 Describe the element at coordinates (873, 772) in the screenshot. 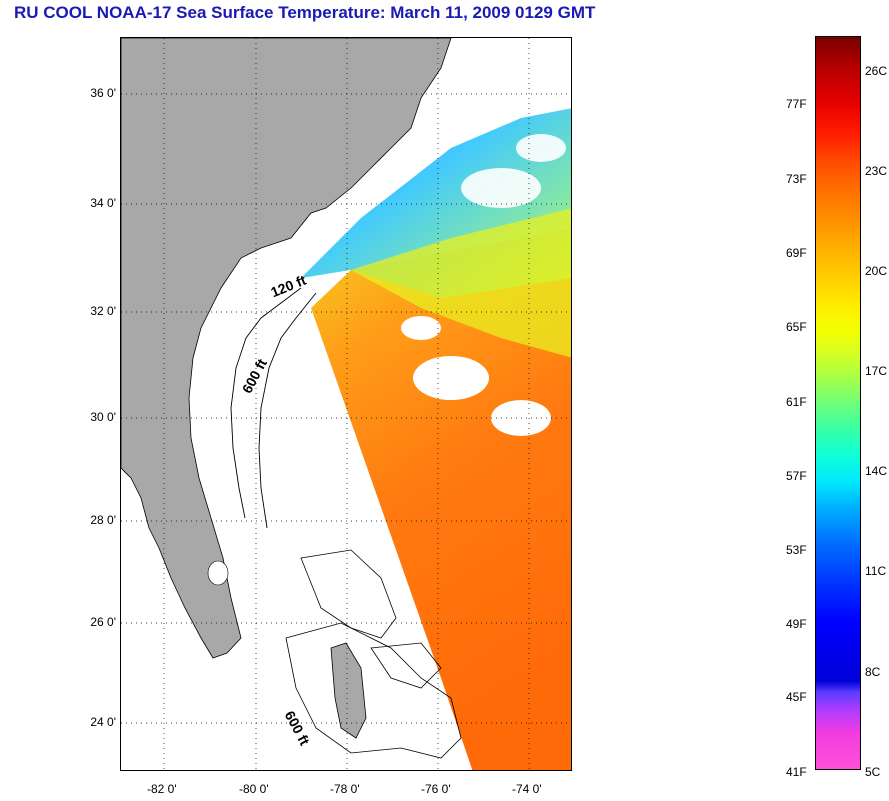

I see `colorbar-c-label: 5C` at that location.